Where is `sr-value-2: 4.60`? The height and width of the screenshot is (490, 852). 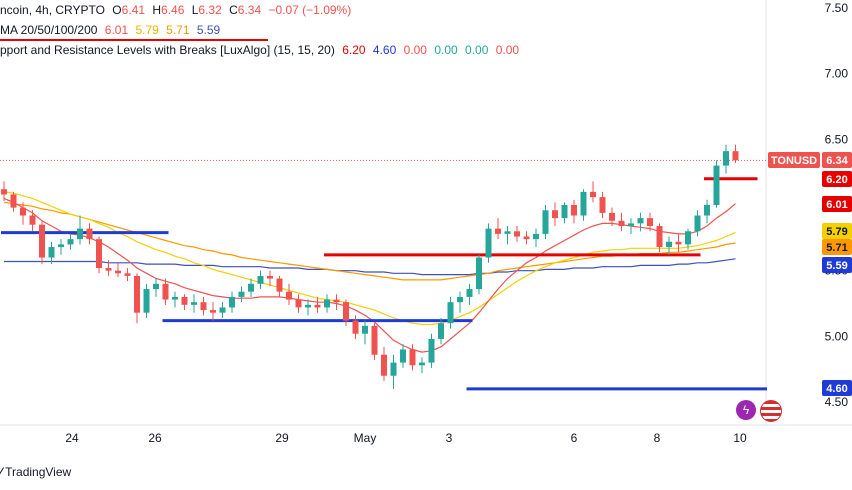
sr-value-2: 4.60 is located at coordinates (384, 50).